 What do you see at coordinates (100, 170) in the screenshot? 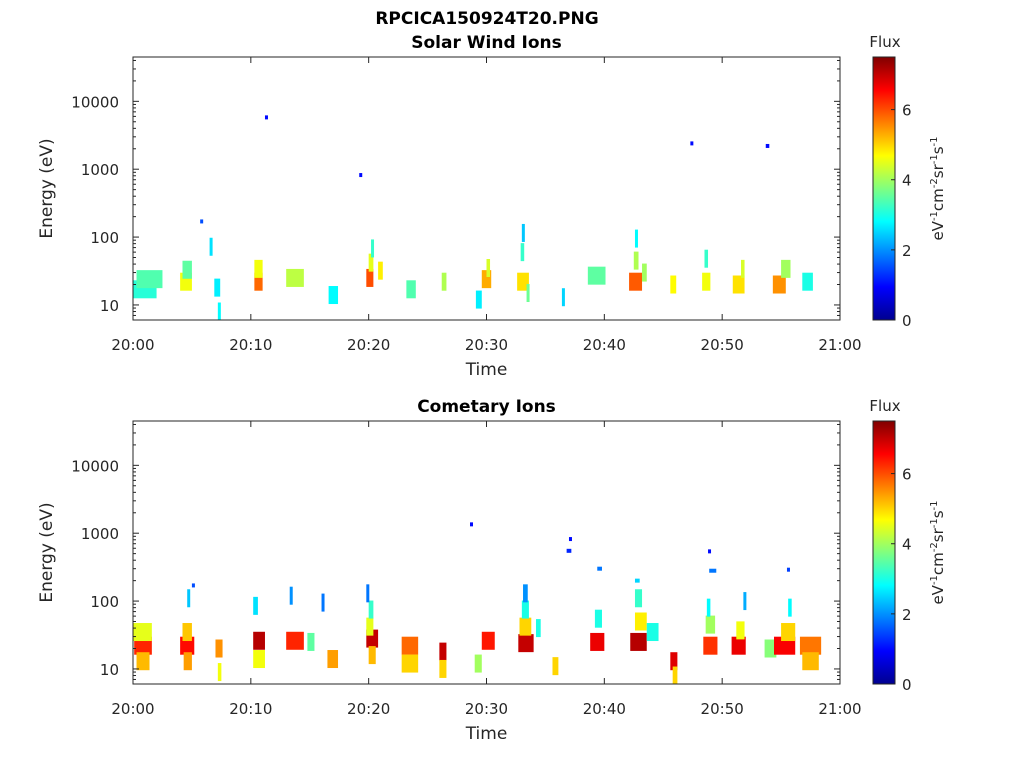
I see `y-tick-label: 1000` at bounding box center [100, 170].